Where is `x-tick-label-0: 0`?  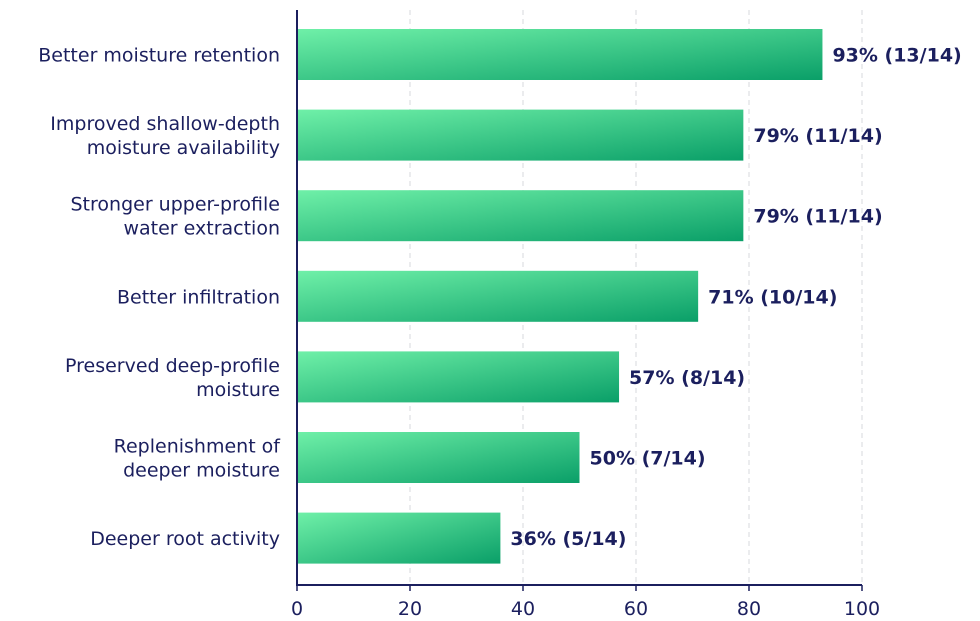 x-tick-label-0: 0 is located at coordinates (297, 609).